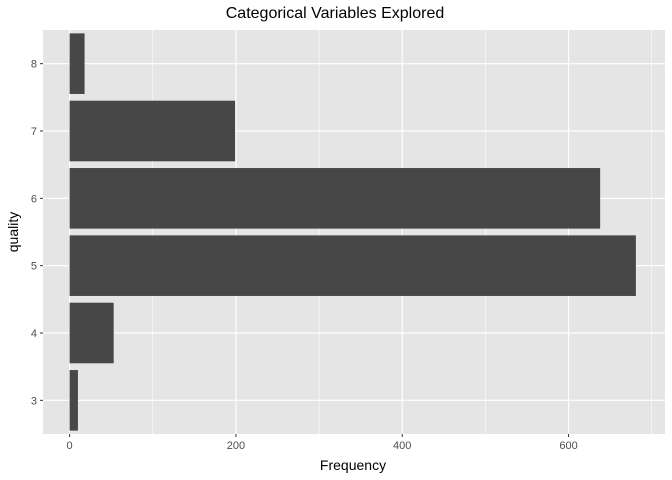 The image size is (672, 480). What do you see at coordinates (236, 446) in the screenshot?
I see `x-tick-label: 200` at bounding box center [236, 446].